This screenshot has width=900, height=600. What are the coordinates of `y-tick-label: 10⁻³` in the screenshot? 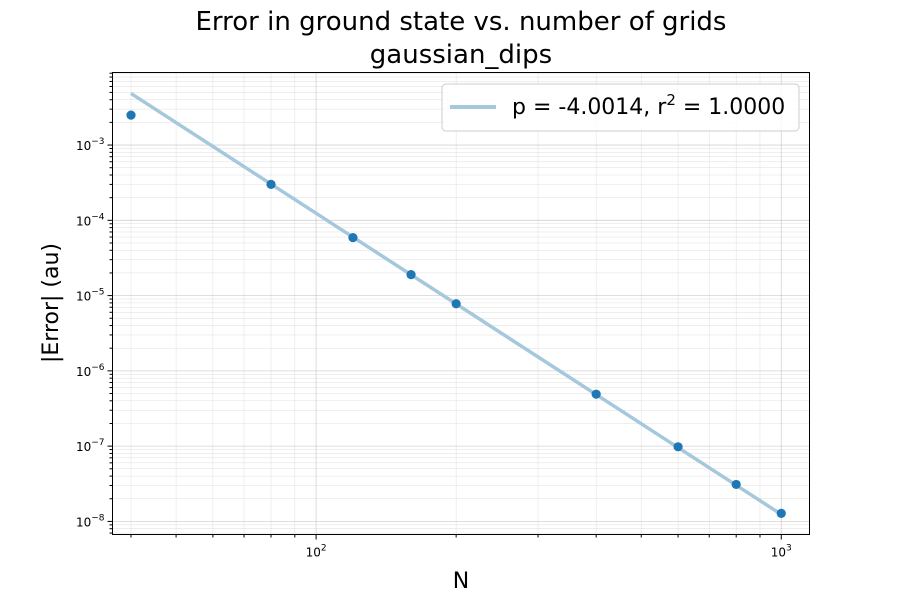 It's located at (90, 145).